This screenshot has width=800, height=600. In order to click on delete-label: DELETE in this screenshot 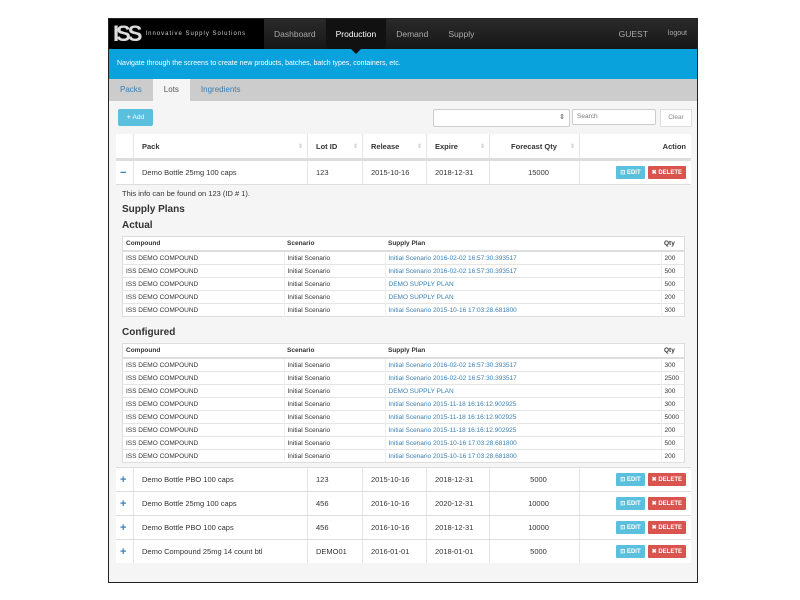, I will do `click(670, 528)`.